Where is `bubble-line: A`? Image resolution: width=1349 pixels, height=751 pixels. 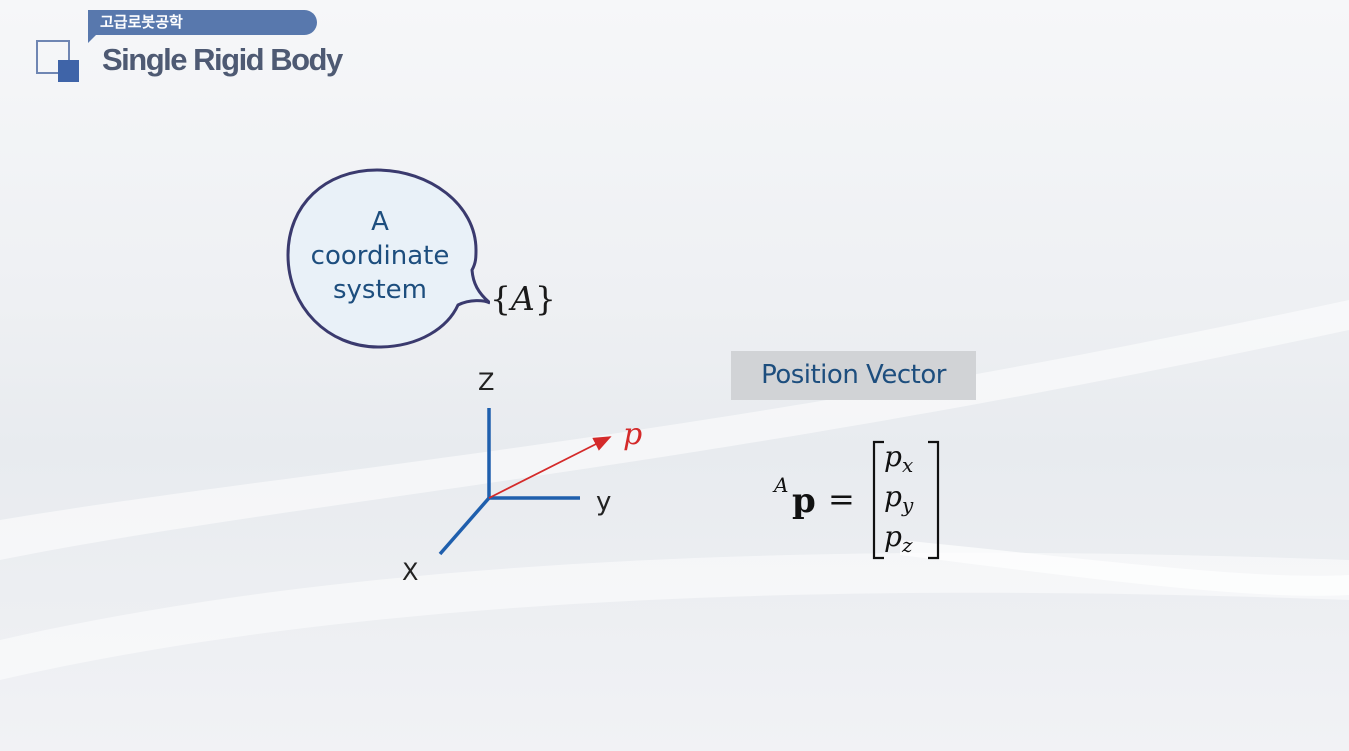
bubble-line: A is located at coordinates (380, 222).